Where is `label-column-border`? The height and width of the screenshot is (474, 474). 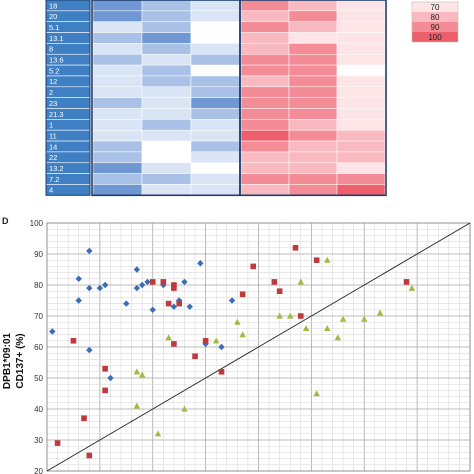 label-column-border is located at coordinates (68, 98).